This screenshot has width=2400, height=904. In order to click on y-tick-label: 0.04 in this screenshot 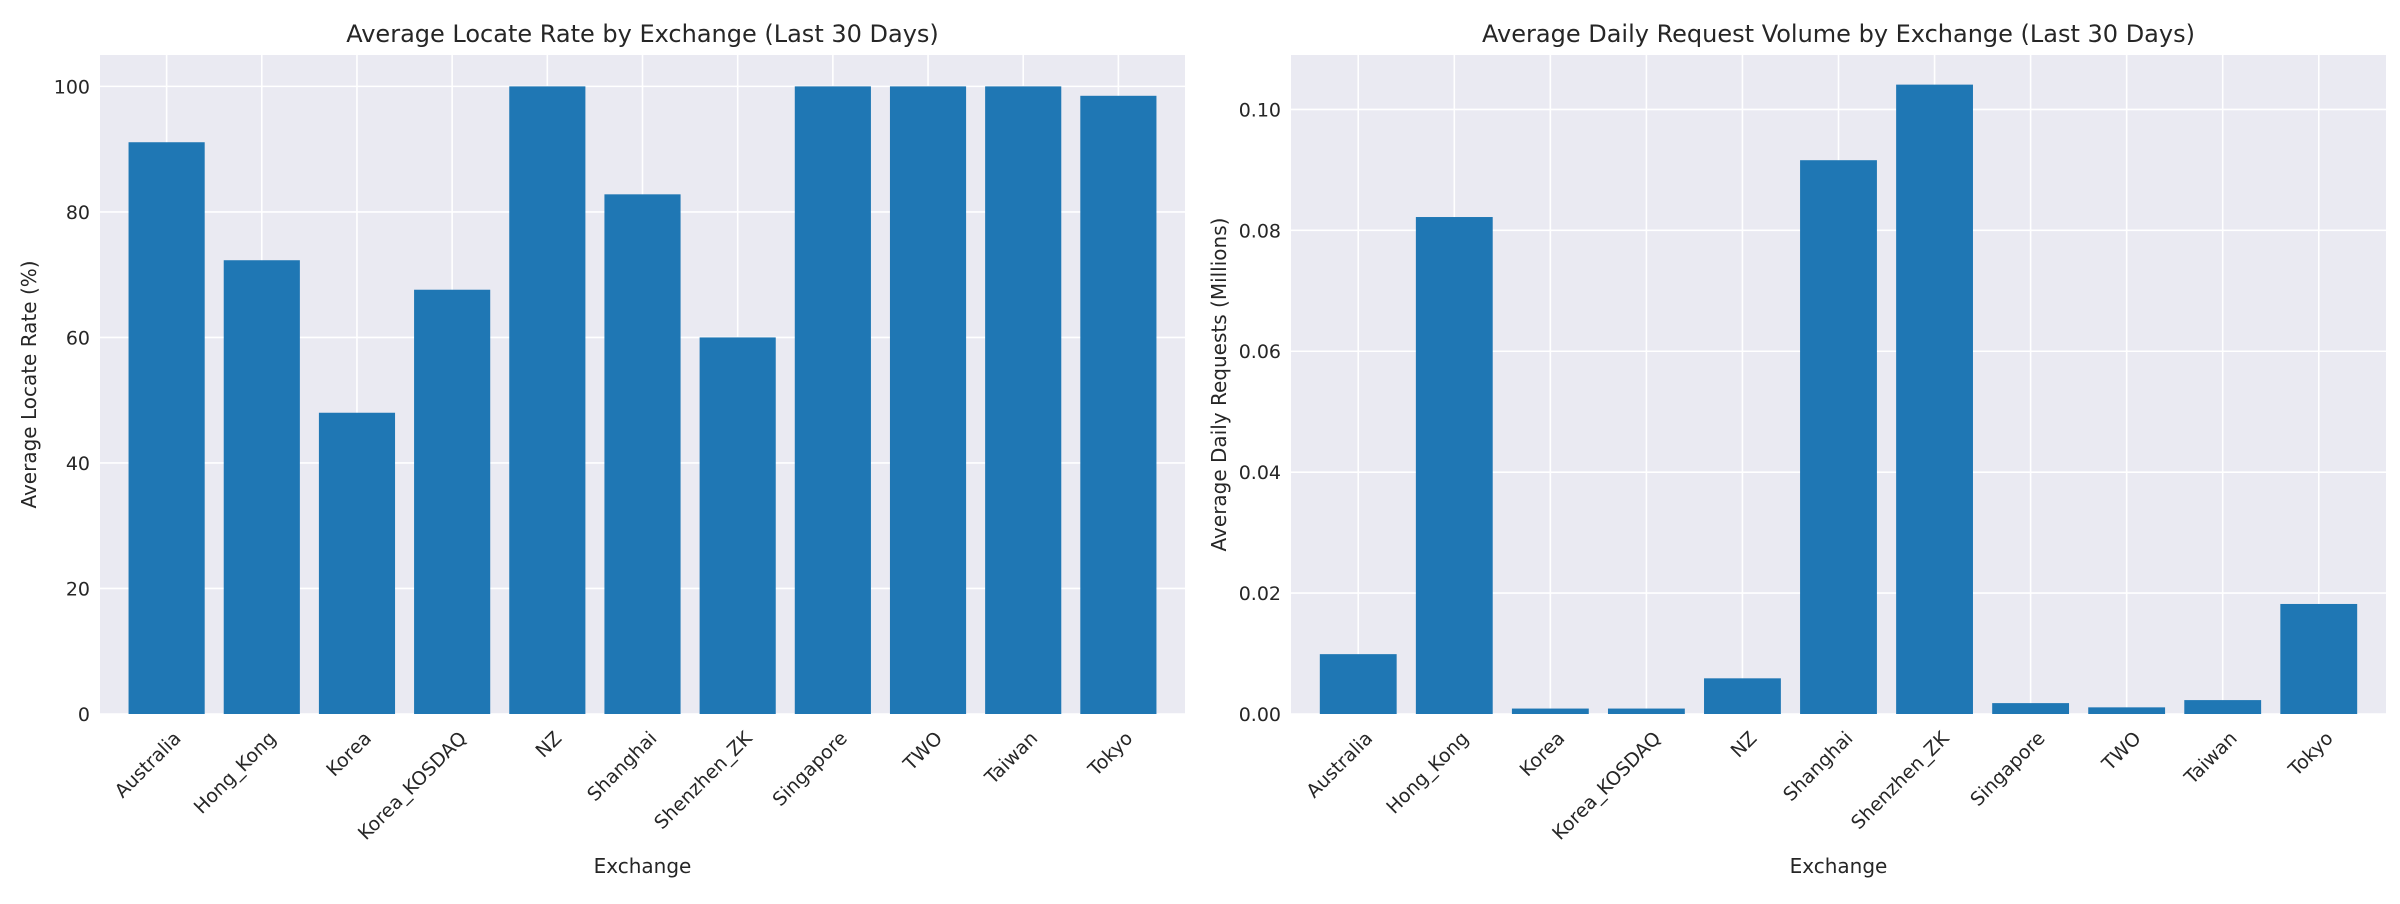, I will do `click(1260, 473)`.